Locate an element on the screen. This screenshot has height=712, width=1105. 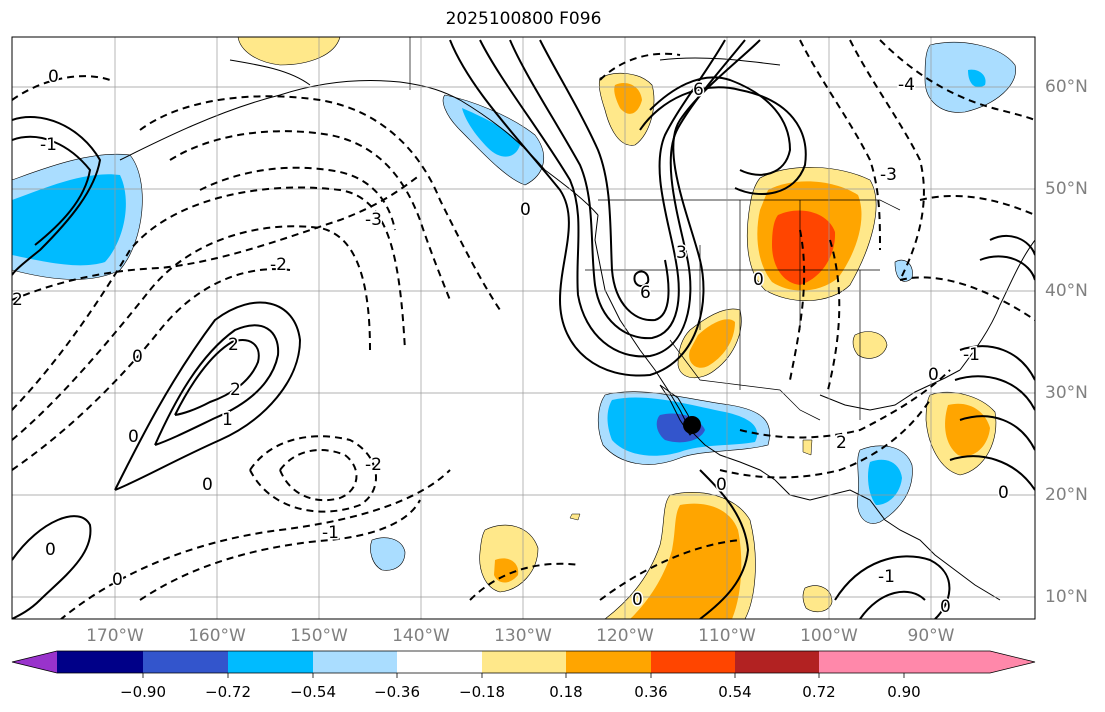
pos-region-pac-small-core is located at coordinates (506, 570).